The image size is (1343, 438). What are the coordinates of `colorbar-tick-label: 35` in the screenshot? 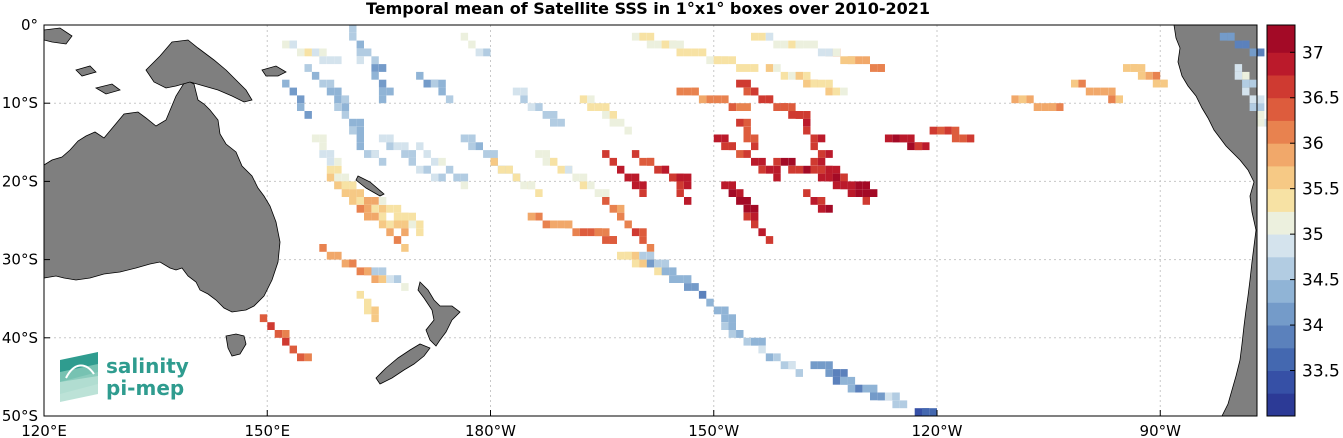 It's located at (1313, 235).